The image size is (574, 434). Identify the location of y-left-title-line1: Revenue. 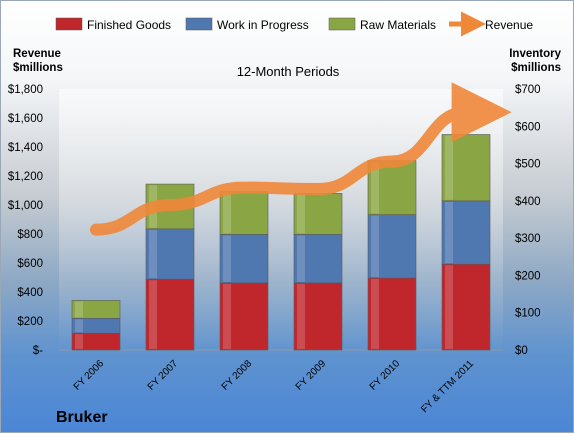
(37, 54).